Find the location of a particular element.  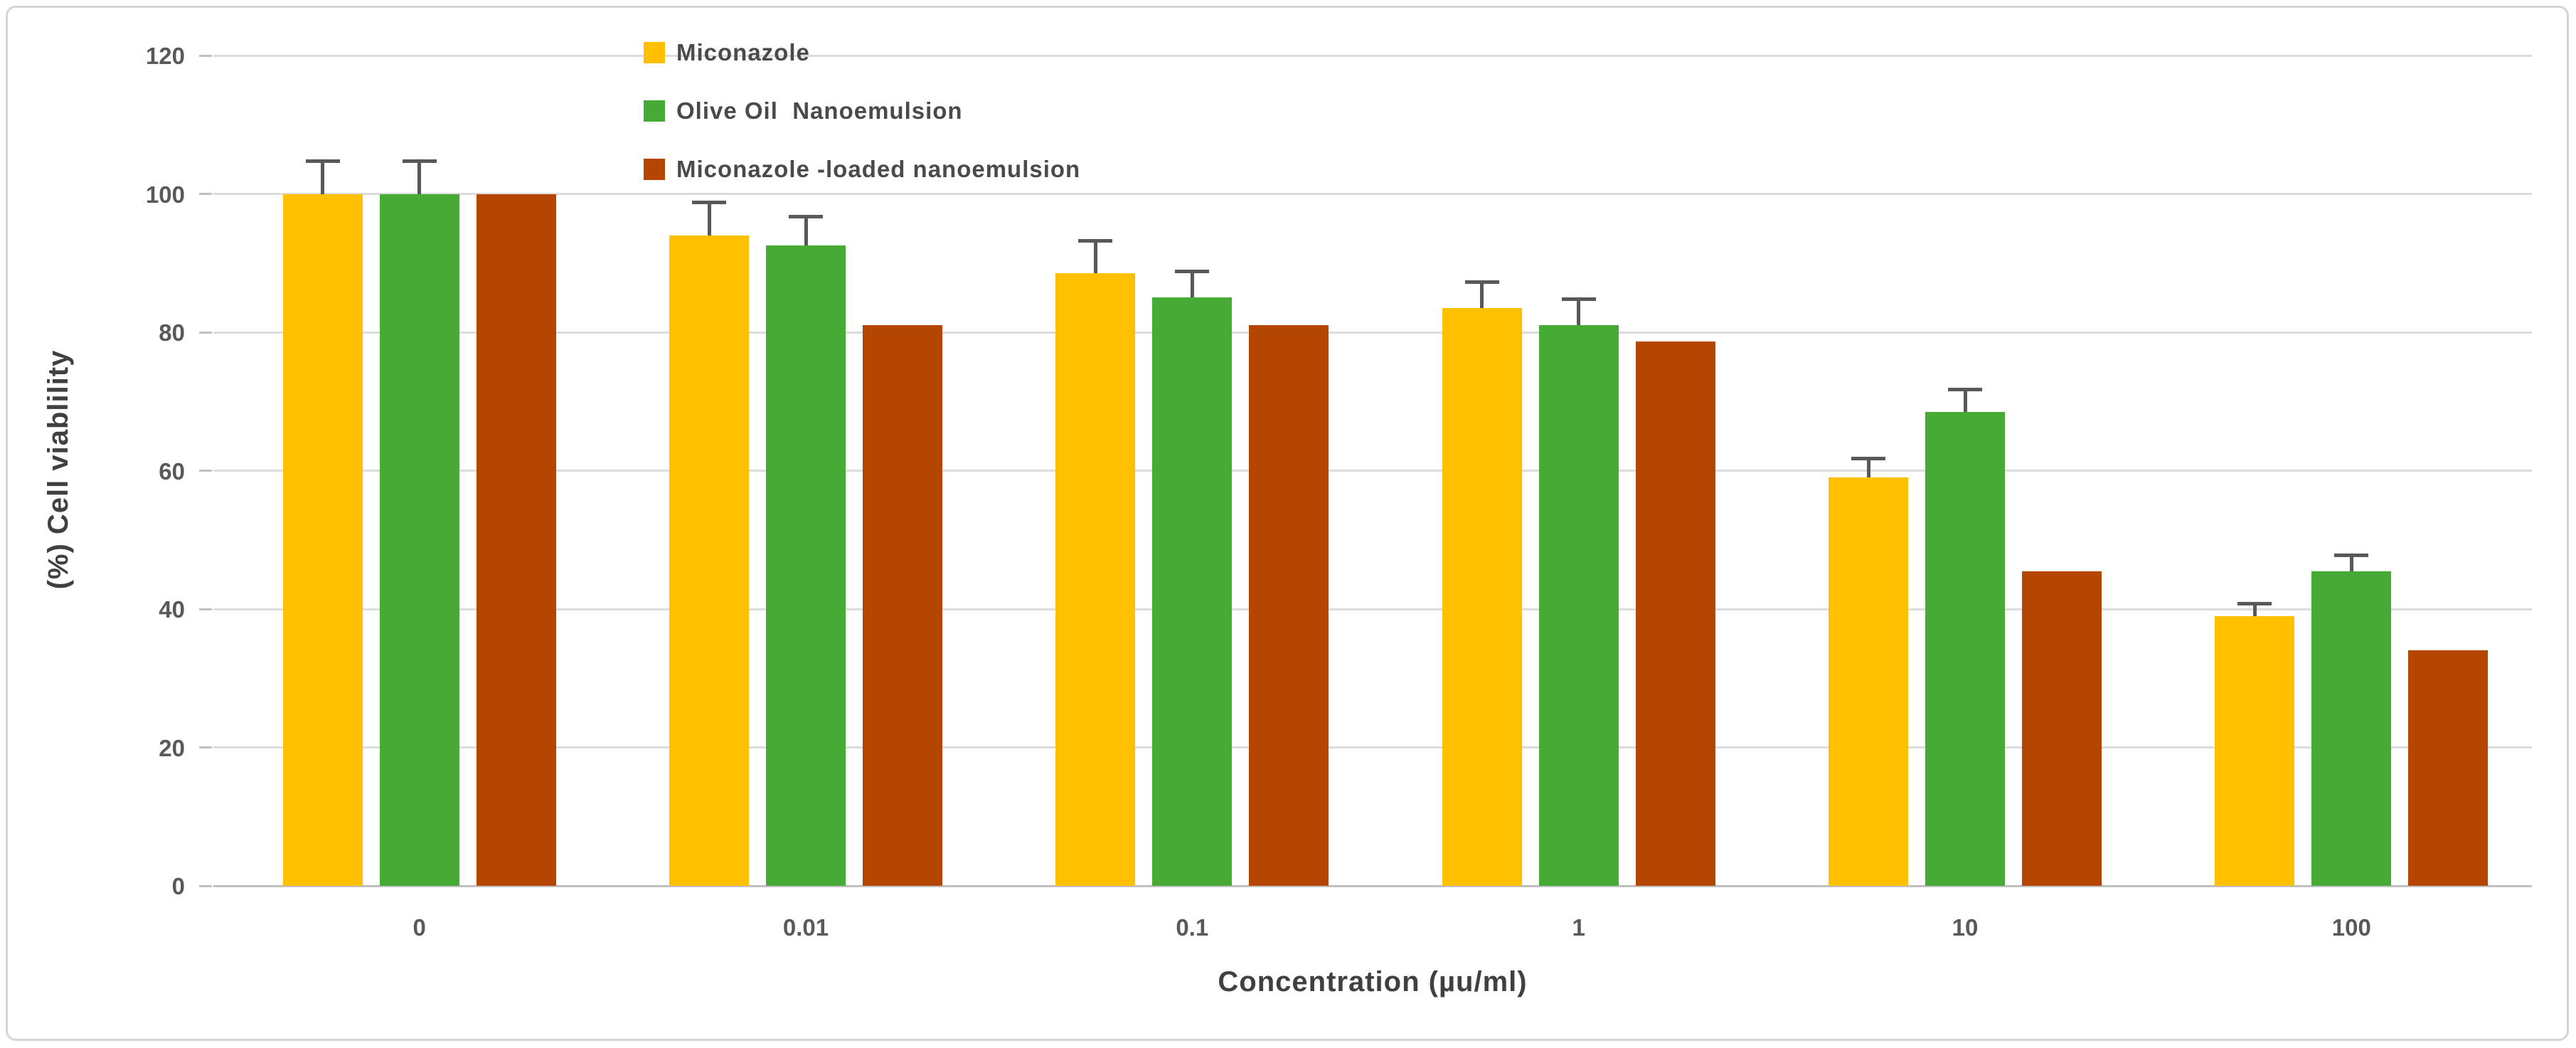

y-tick-label: 20 is located at coordinates (172, 747).